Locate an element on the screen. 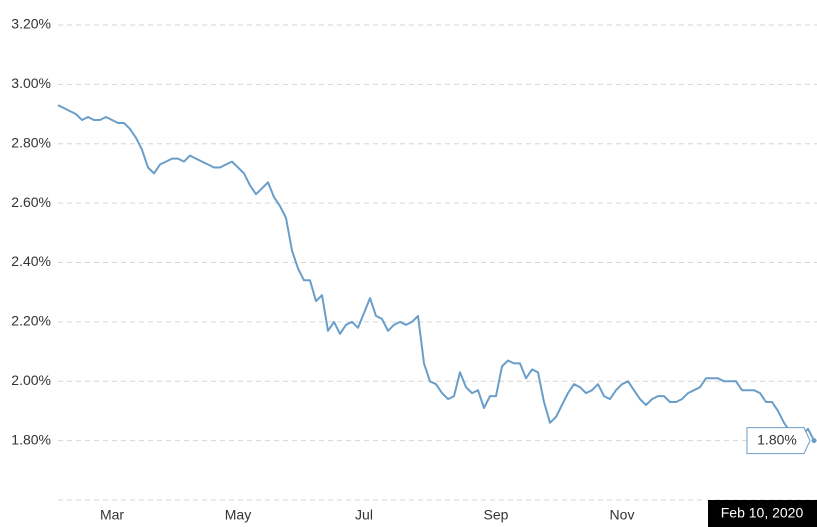 Image resolution: width=817 pixels, height=527 pixels. value-label-box is located at coordinates (778, 441).